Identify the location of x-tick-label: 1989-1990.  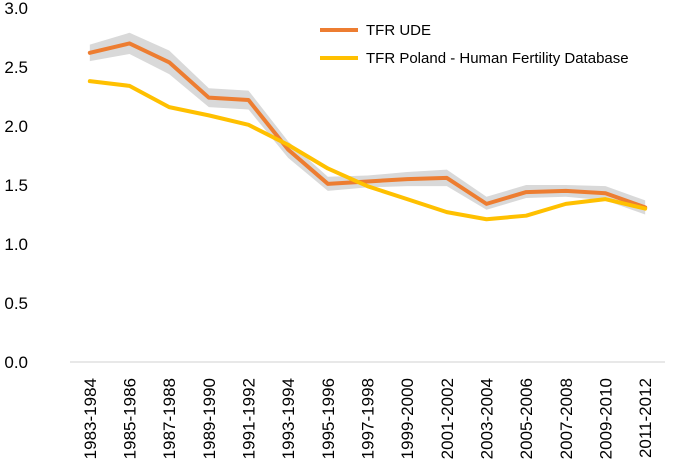
(209, 418).